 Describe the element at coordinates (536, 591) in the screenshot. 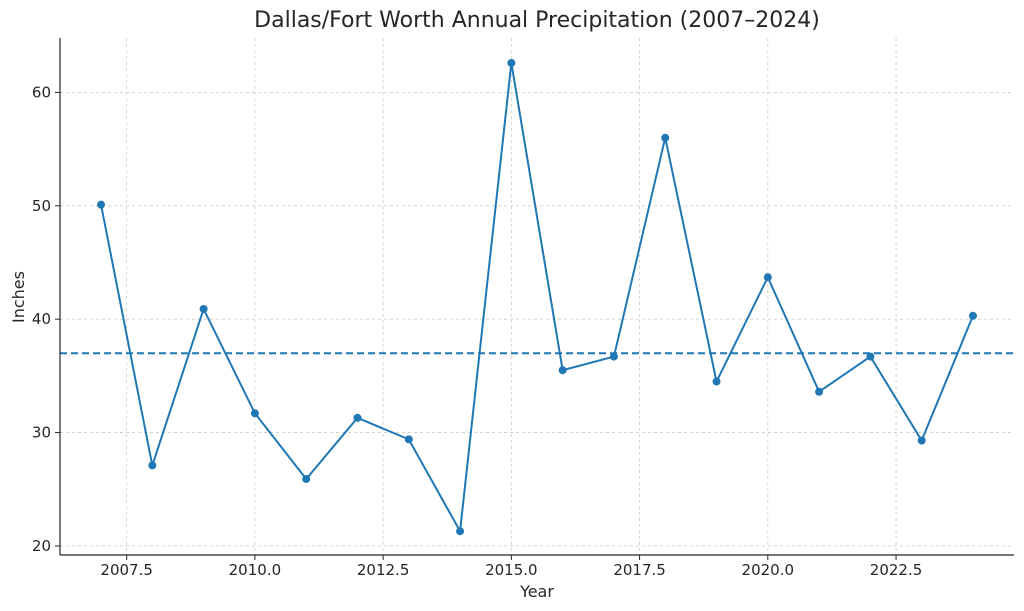

I see `x-axis-label: Year` at that location.